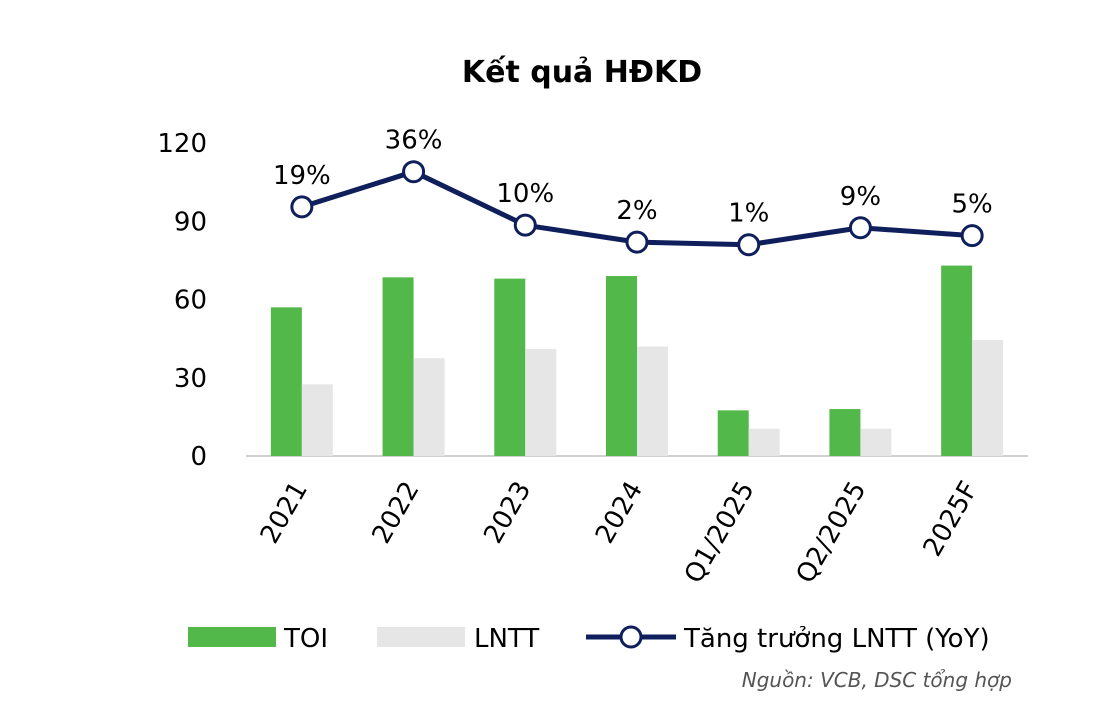 Image resolution: width=1118 pixels, height=717 pixels. Describe the element at coordinates (836, 639) in the screenshot. I see `legend-label-growth: Tăng trưởng LNTT (YoY)` at that location.